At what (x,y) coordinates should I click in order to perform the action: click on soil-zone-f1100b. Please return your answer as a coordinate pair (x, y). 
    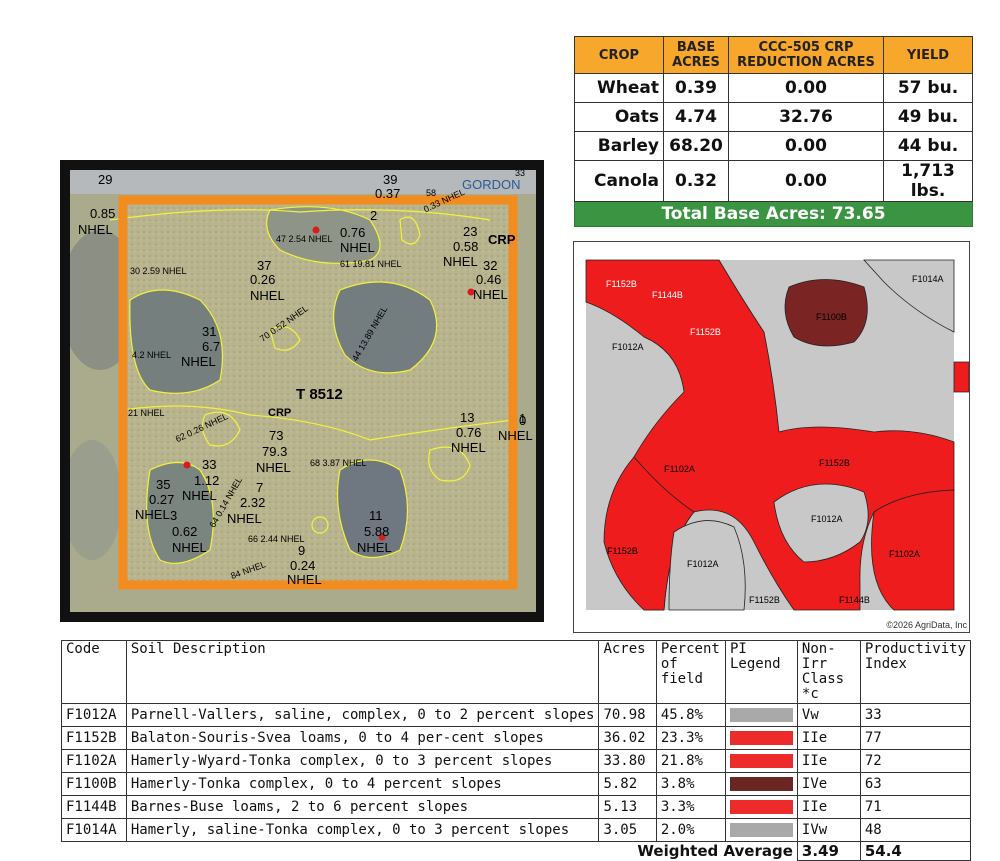
    Looking at the image, I should click on (826, 313).